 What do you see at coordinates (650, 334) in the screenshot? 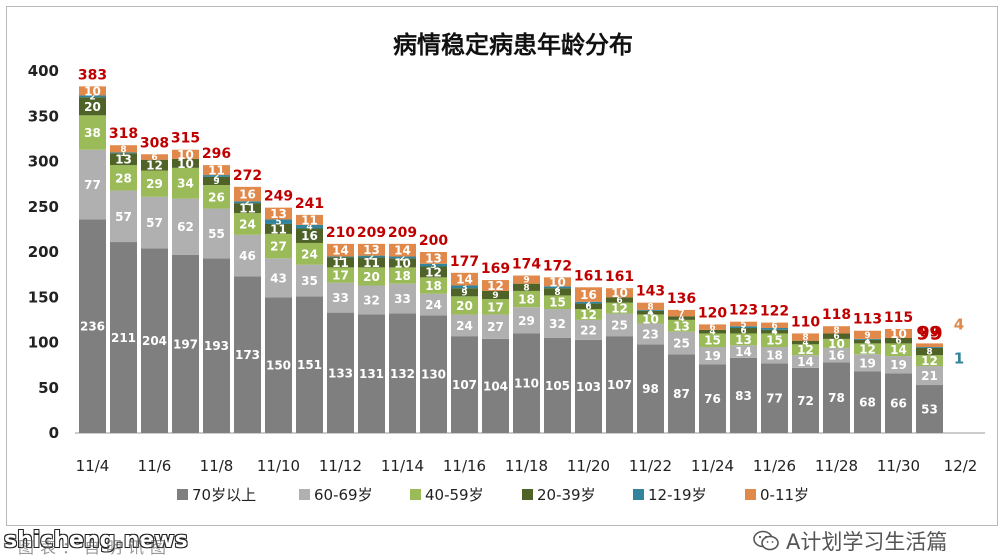
I see `segment-label: 23` at bounding box center [650, 334].